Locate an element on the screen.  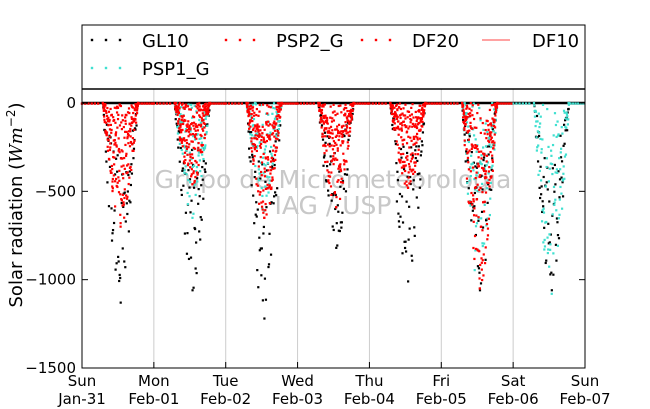
legend-entry-psp1-g: PSP1_G is located at coordinates (150, 69).